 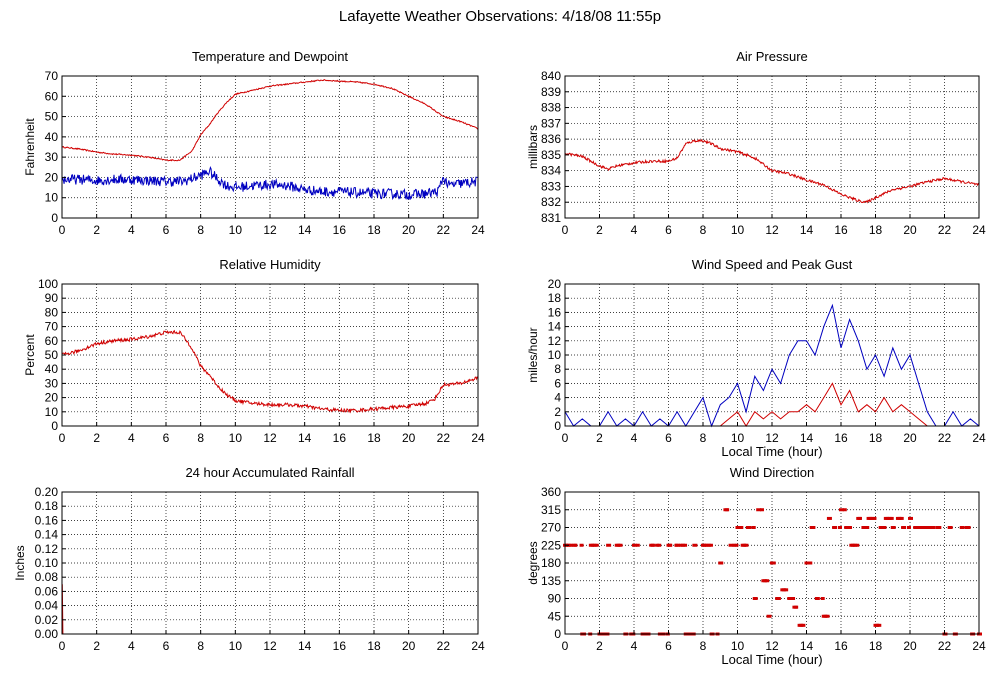 What do you see at coordinates (551, 123) in the screenshot?
I see `pressure-ytick-label: 837` at bounding box center [551, 123].